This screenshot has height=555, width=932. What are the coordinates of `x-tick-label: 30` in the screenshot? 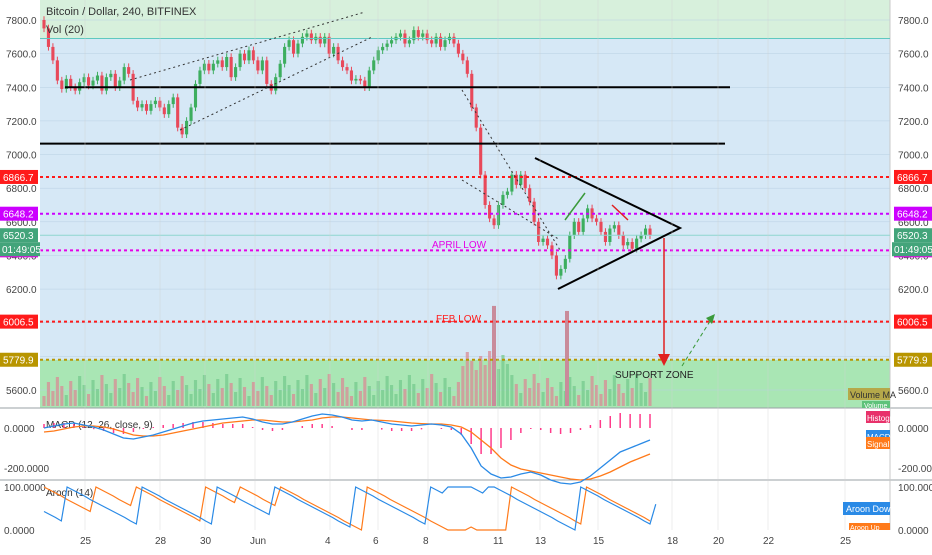 It's located at (206, 541).